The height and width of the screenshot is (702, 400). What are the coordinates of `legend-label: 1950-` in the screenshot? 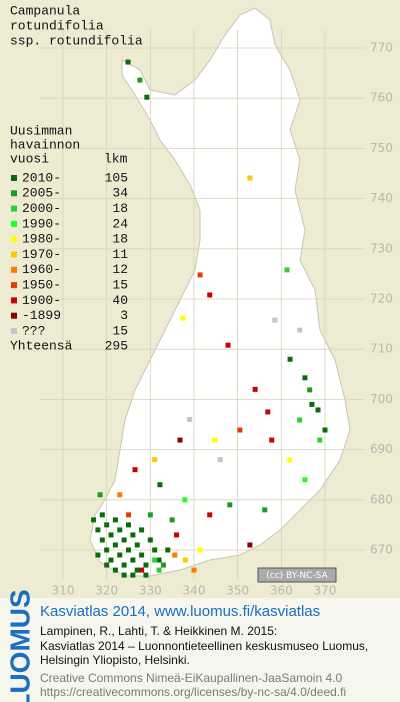 It's located at (41, 285).